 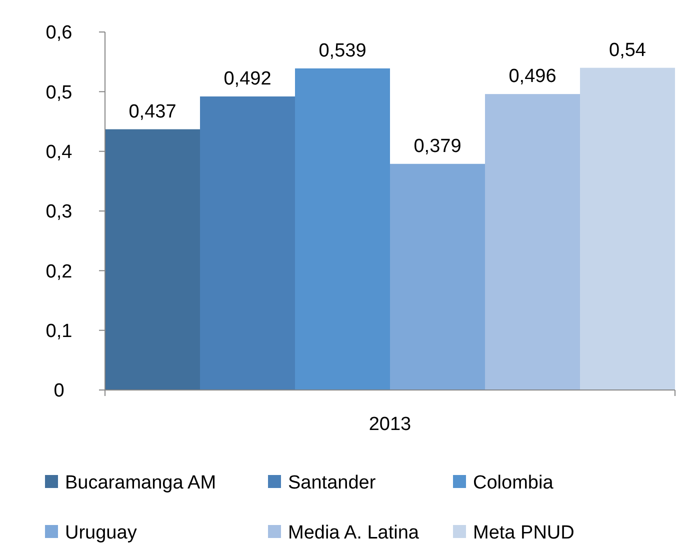 What do you see at coordinates (59, 152) in the screenshot?
I see `y-tick-label: 0,4` at bounding box center [59, 152].